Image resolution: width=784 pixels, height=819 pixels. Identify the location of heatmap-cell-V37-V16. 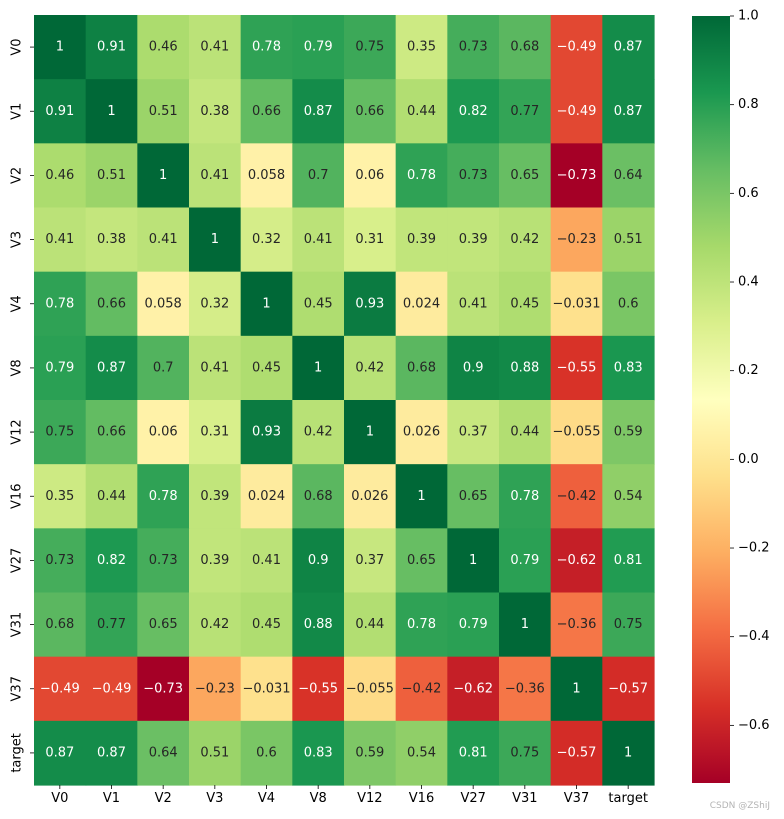
(421, 689).